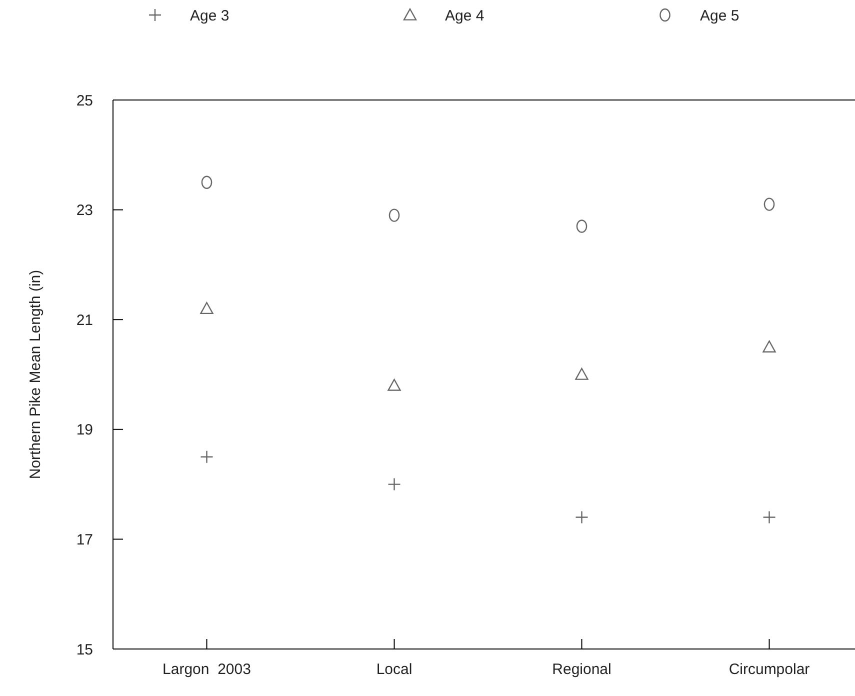  Describe the element at coordinates (210, 15) in the screenshot. I see `legend-label: Age 3` at that location.